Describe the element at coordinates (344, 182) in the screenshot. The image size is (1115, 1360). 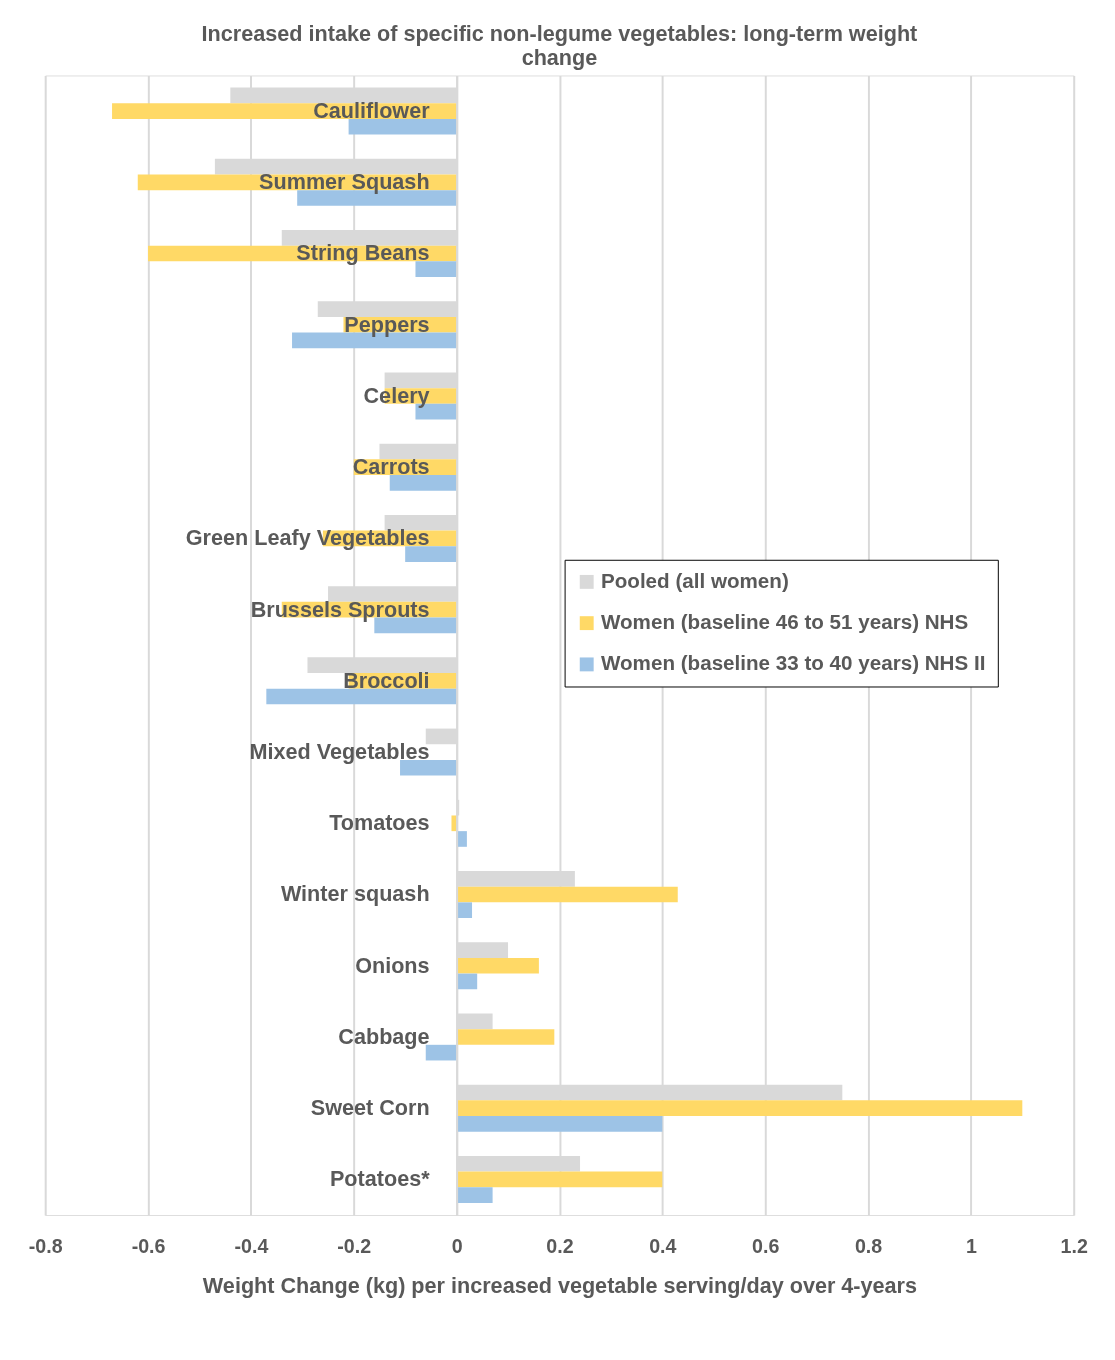
I see `y-tick-label: Summer Squash` at that location.